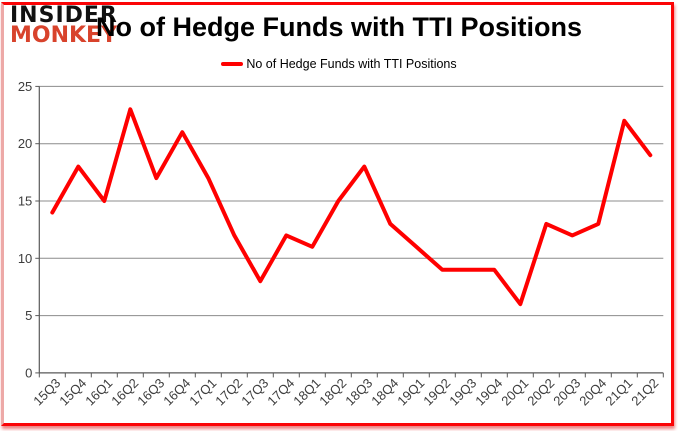  What do you see at coordinates (339, 27) in the screenshot?
I see `page-title: No of Hedge Funds with TTI Positions` at bounding box center [339, 27].